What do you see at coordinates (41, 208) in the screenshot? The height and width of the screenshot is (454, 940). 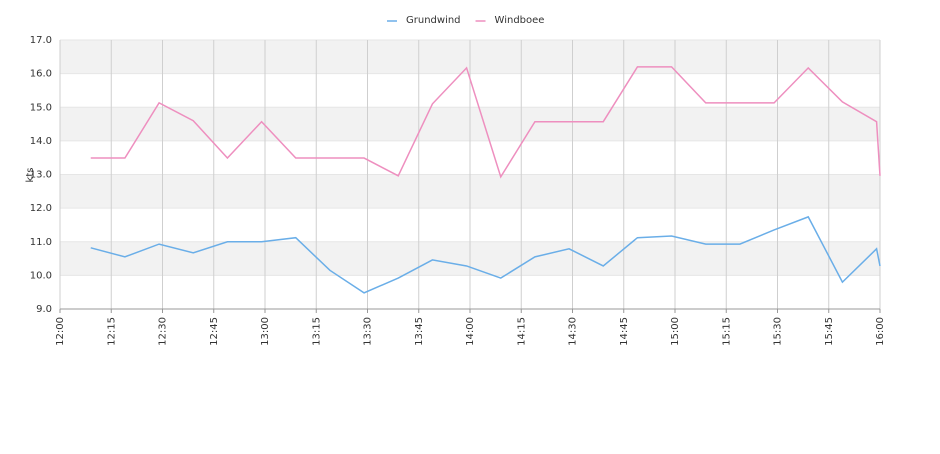 I see `y-tick-label: 12.0` at bounding box center [41, 208].